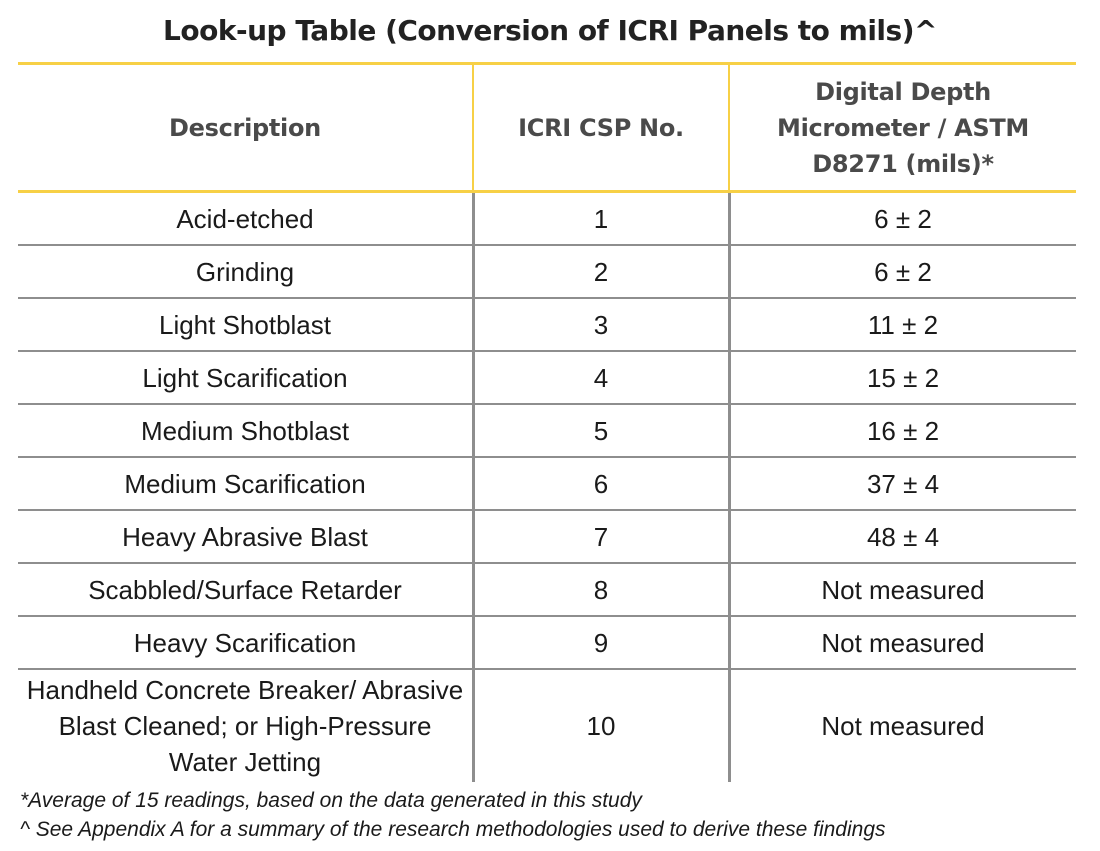 The height and width of the screenshot is (851, 1100). What do you see at coordinates (245, 271) in the screenshot?
I see `cell-description: Grinding` at bounding box center [245, 271].